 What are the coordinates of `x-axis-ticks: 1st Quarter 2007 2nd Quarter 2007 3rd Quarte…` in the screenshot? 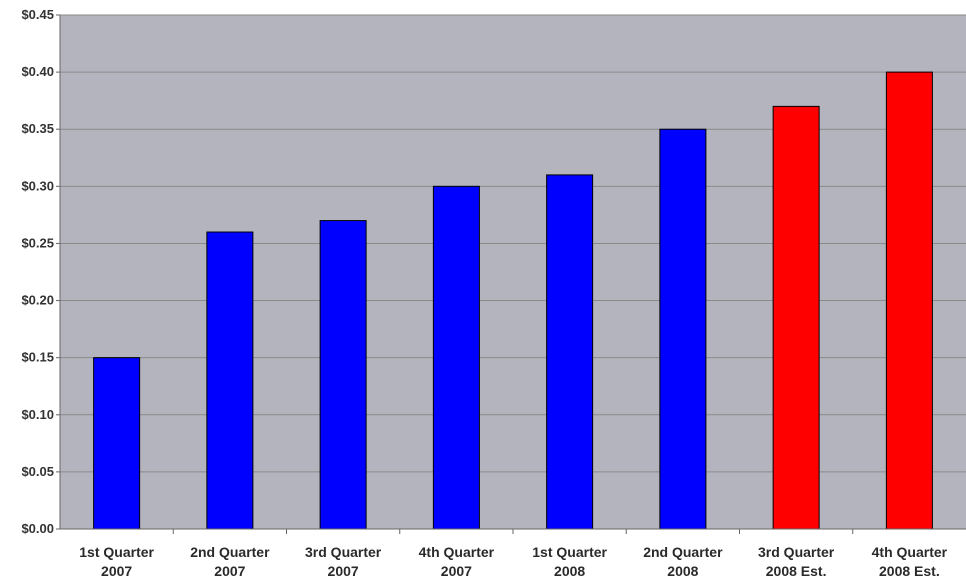 It's located at (513, 554).